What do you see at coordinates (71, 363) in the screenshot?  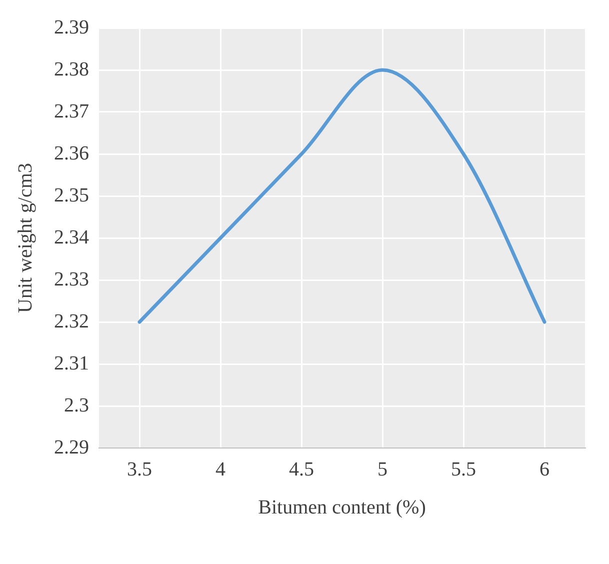 I see `y-tick-label: 2.31` at bounding box center [71, 363].